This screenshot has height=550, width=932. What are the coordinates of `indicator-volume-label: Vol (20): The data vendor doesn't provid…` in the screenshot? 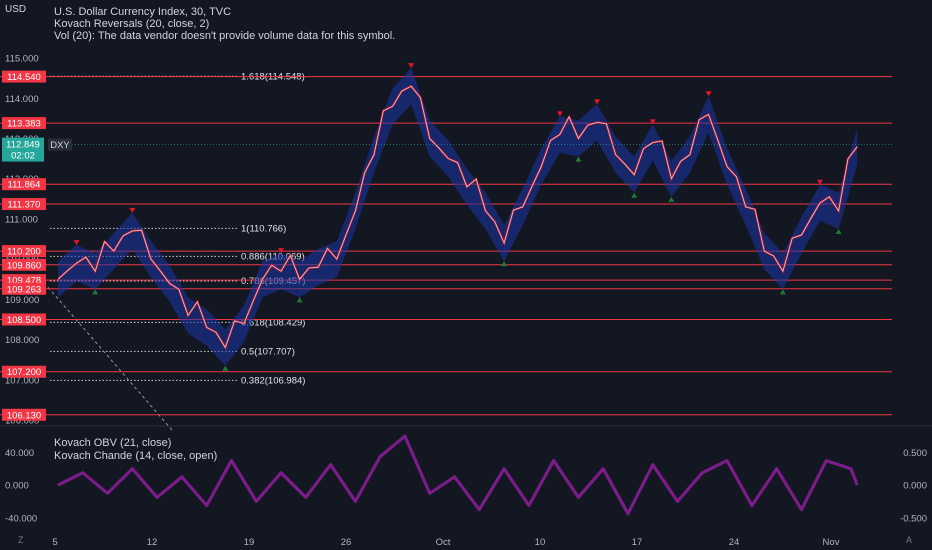 It's located at (225, 36).